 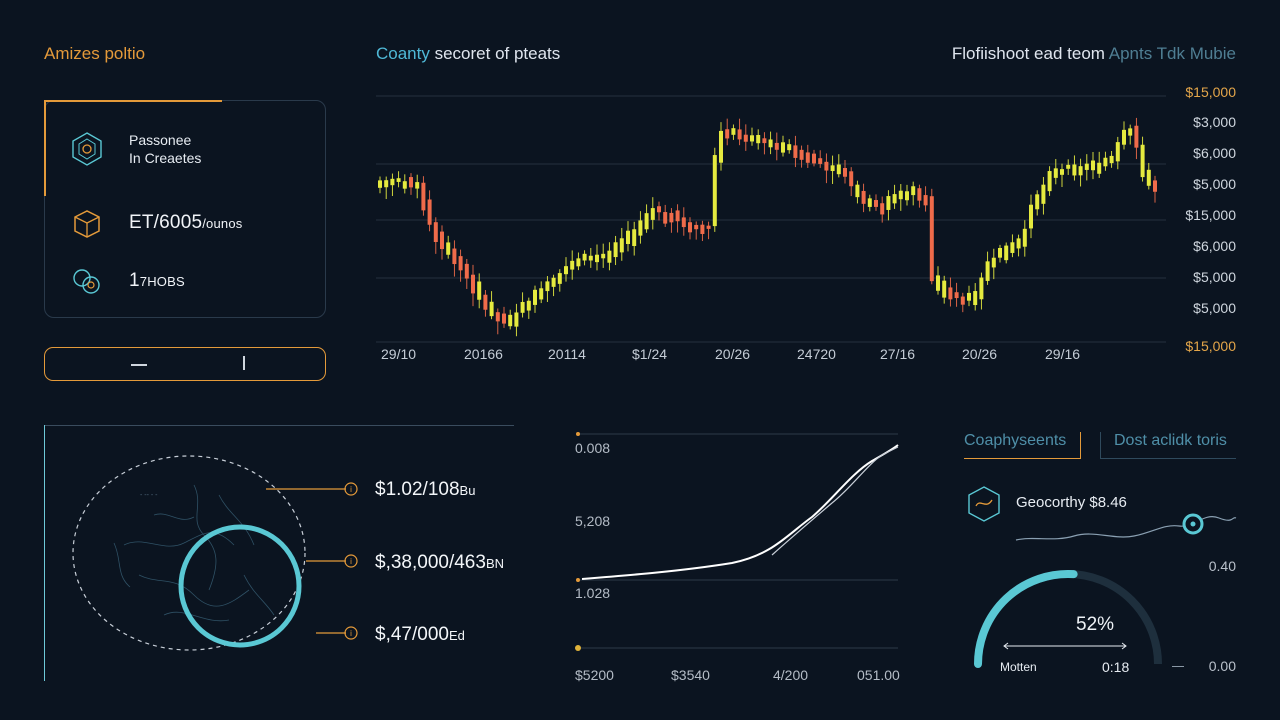 What do you see at coordinates (133, 101) in the screenshot?
I see `card-accent-top` at bounding box center [133, 101].